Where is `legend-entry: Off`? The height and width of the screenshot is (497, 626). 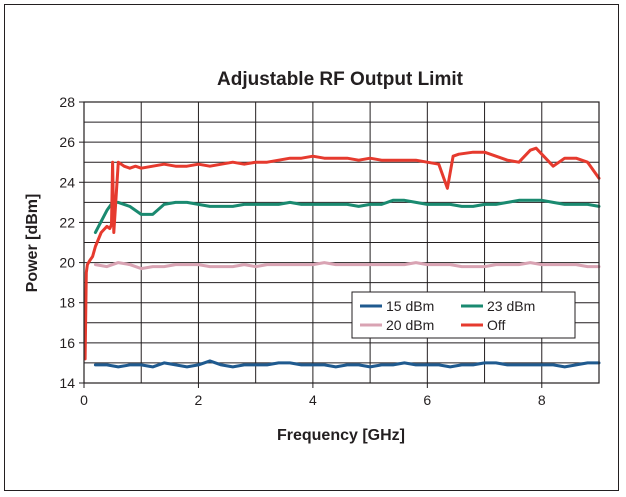 legend-entry: Off is located at coordinates (496, 325).